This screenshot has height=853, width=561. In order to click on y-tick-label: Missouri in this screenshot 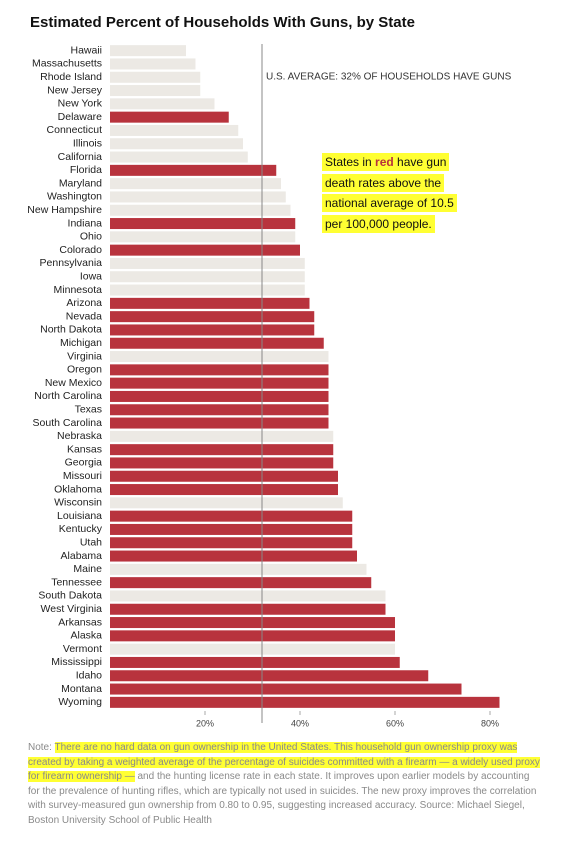, I will do `click(82, 476)`.